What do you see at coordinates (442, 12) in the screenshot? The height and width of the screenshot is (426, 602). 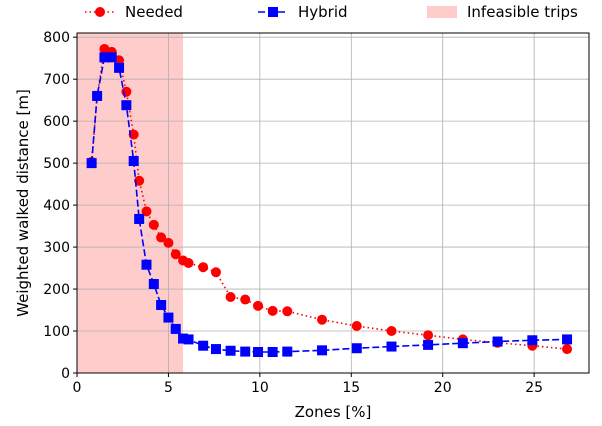 I see `legend-patch` at bounding box center [442, 12].